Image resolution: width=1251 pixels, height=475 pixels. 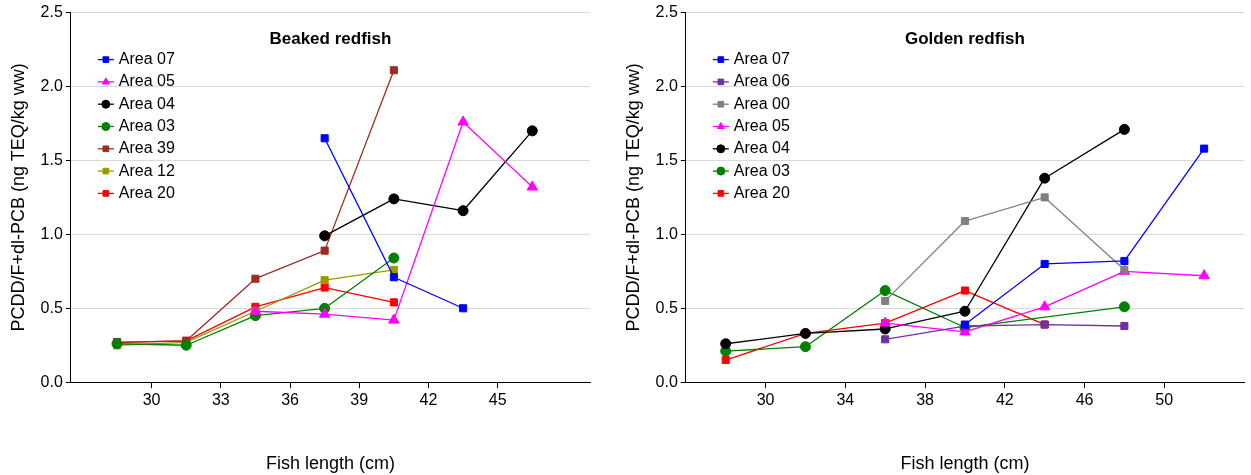 What do you see at coordinates (220, 400) in the screenshot?
I see `x-tick-label: 33` at bounding box center [220, 400].